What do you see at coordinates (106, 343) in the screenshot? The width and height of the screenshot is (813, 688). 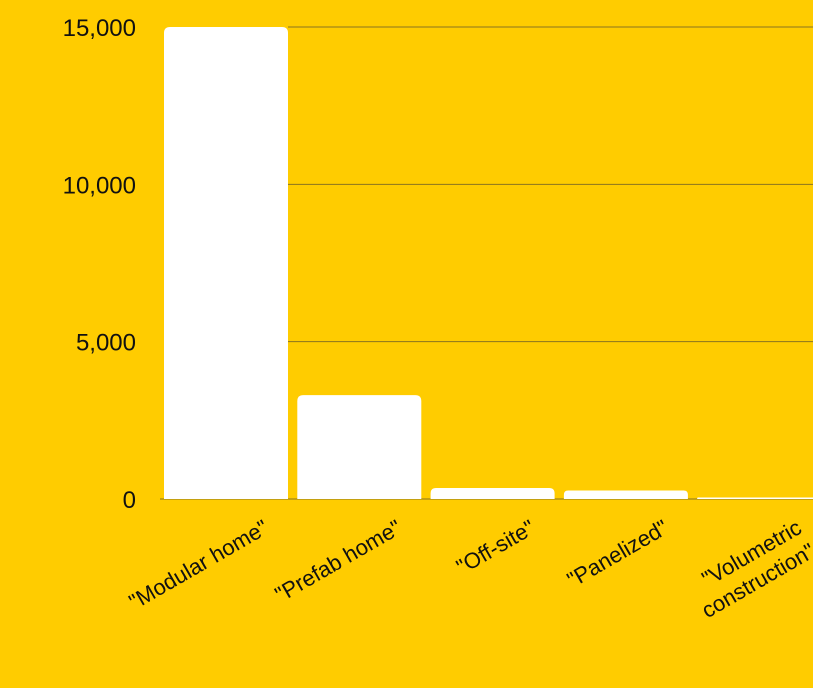 I see `y-tick-label: 5,000` at bounding box center [106, 343].